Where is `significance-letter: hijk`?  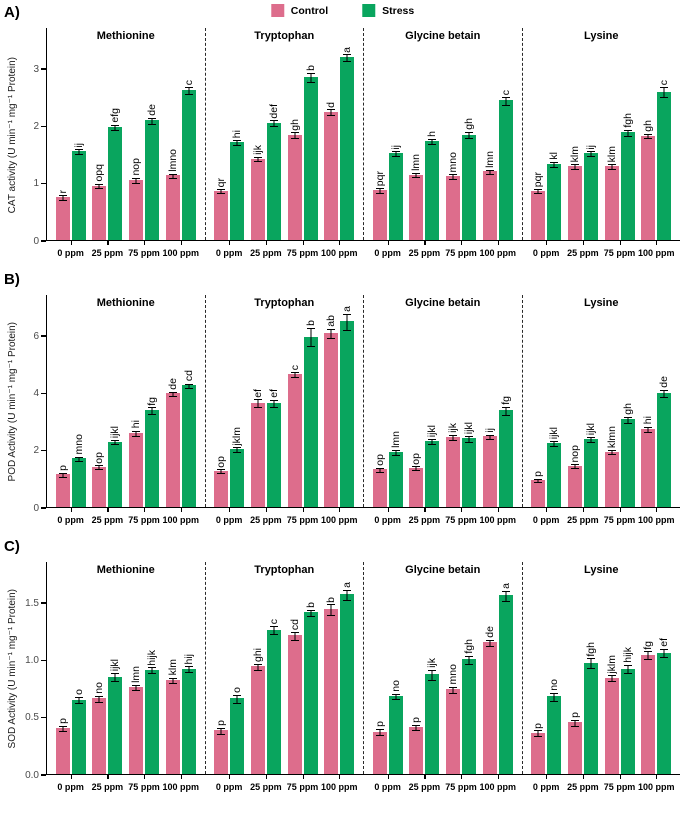
significance-letter: hijk is located at coordinates (152, 657).